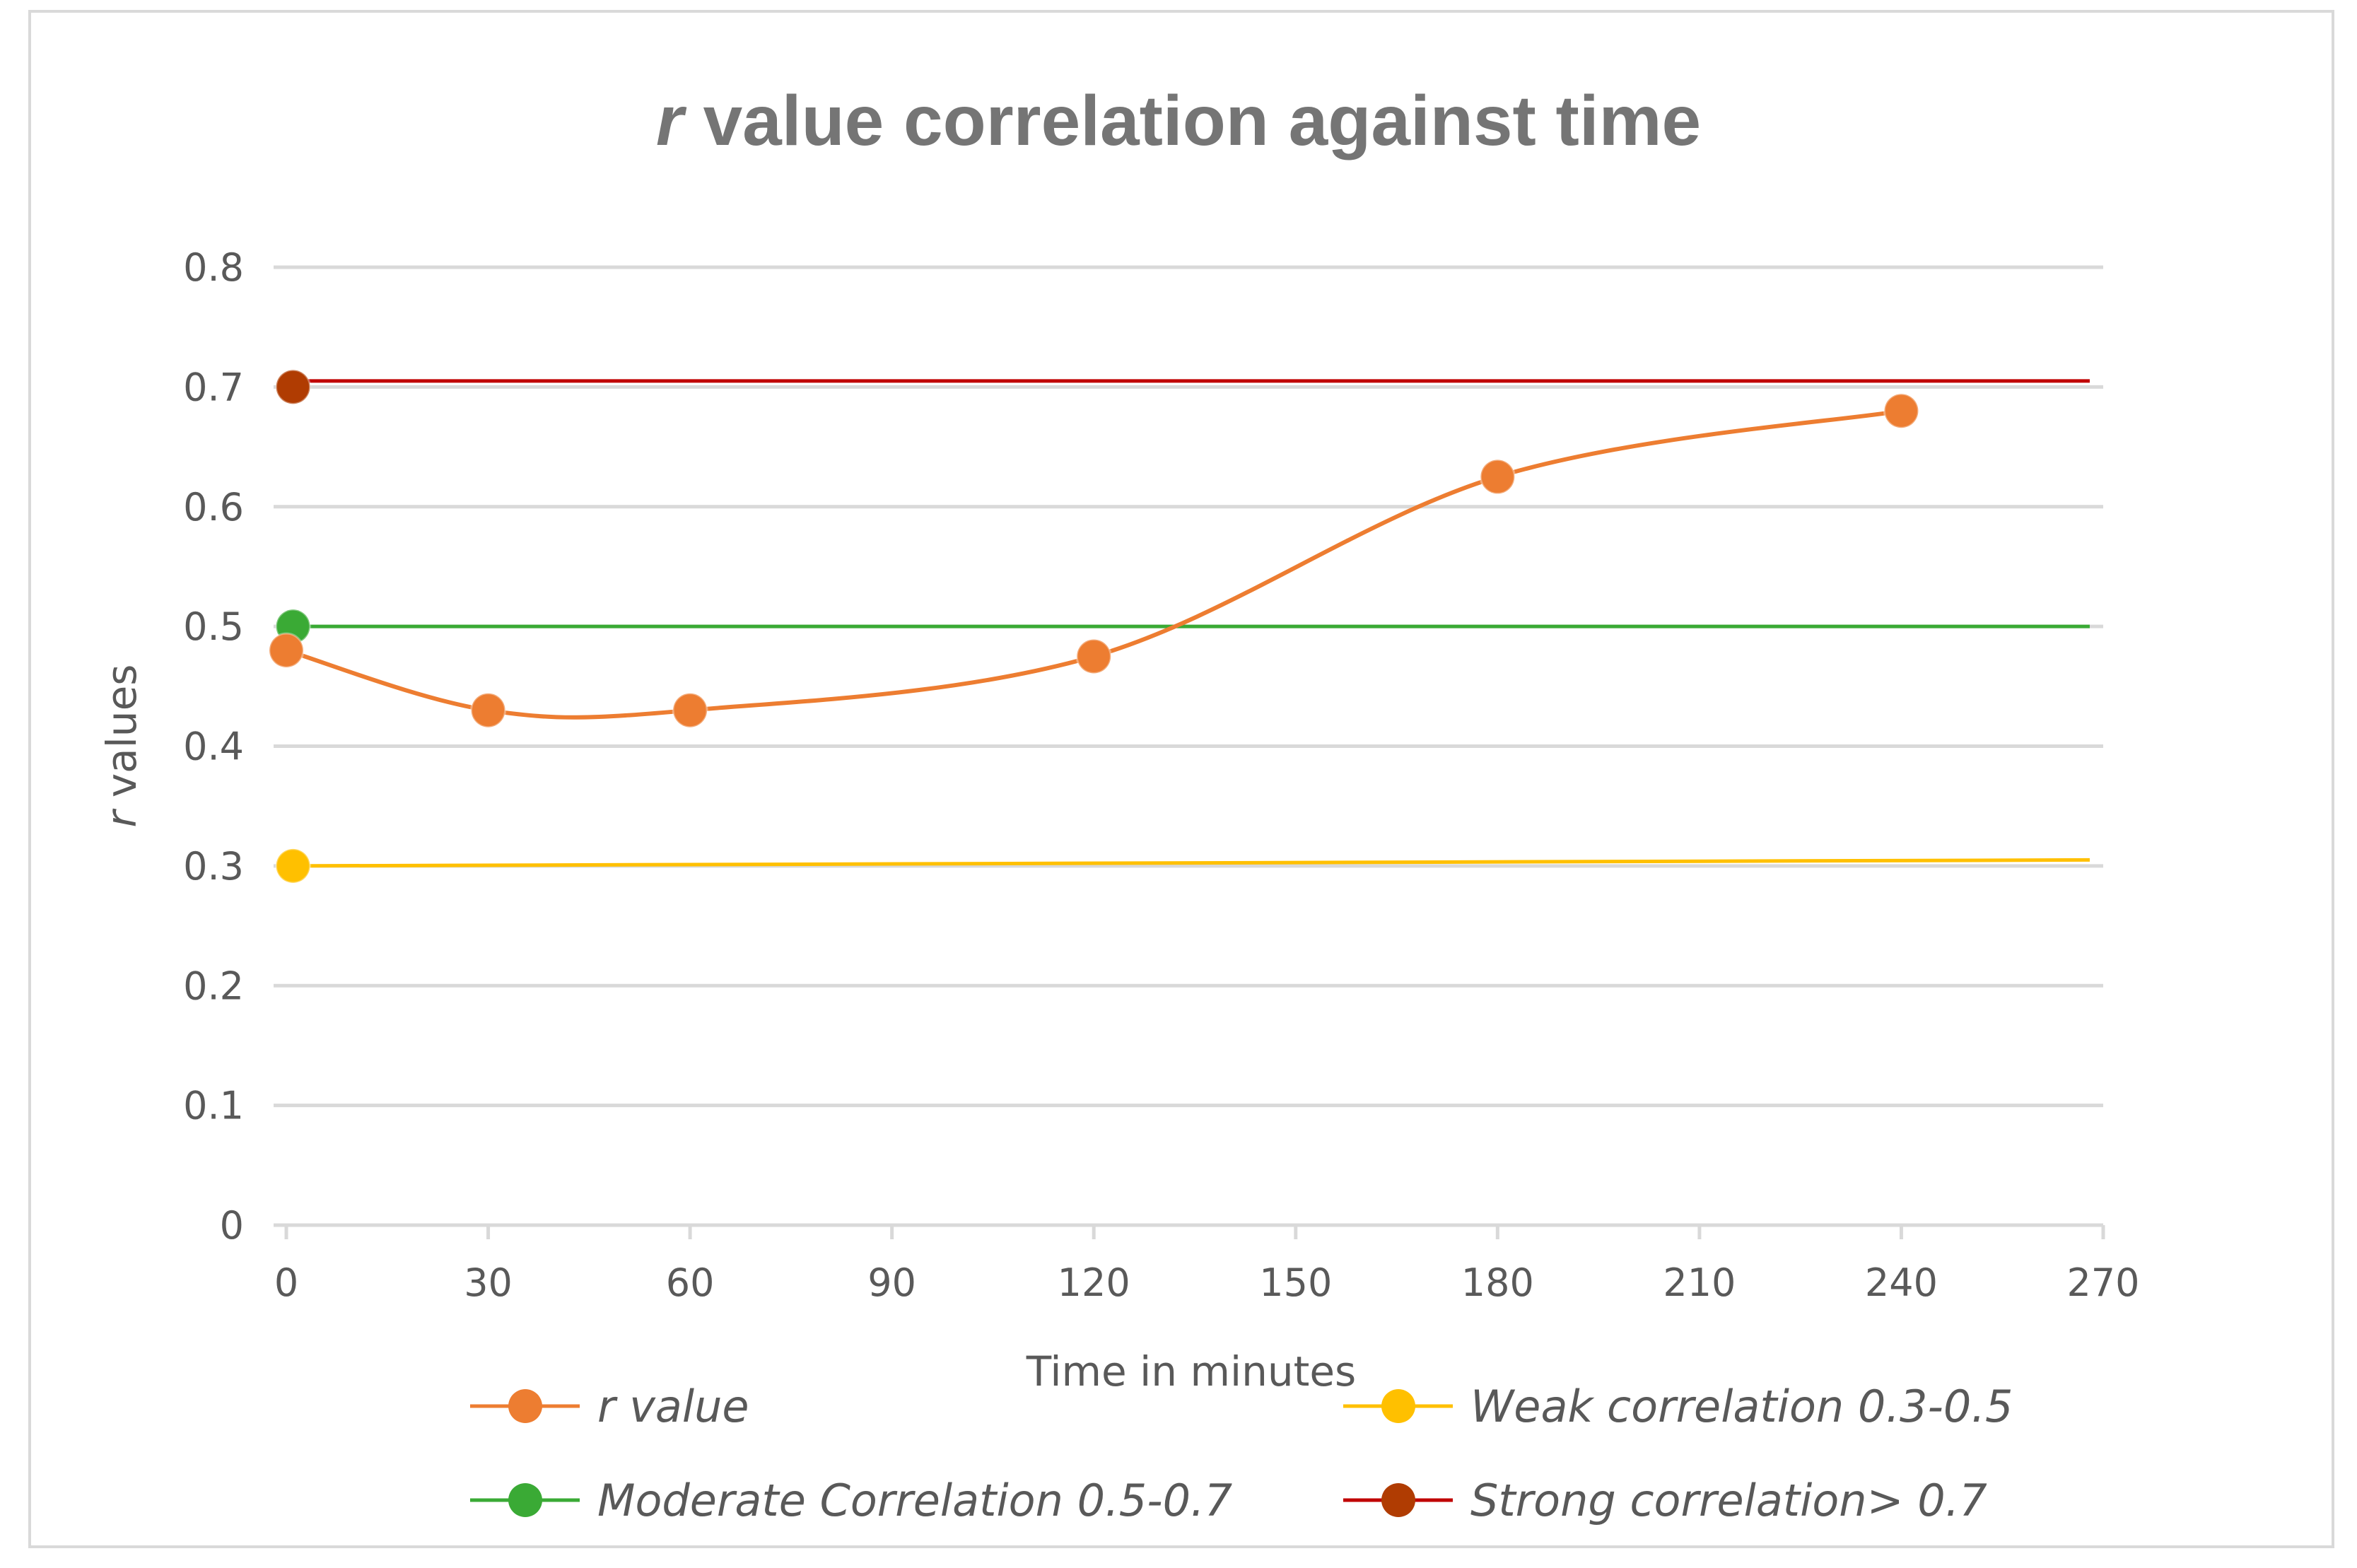 This screenshot has width=2357, height=1568. I want to click on y-axis-label: r values, so click(122, 746).